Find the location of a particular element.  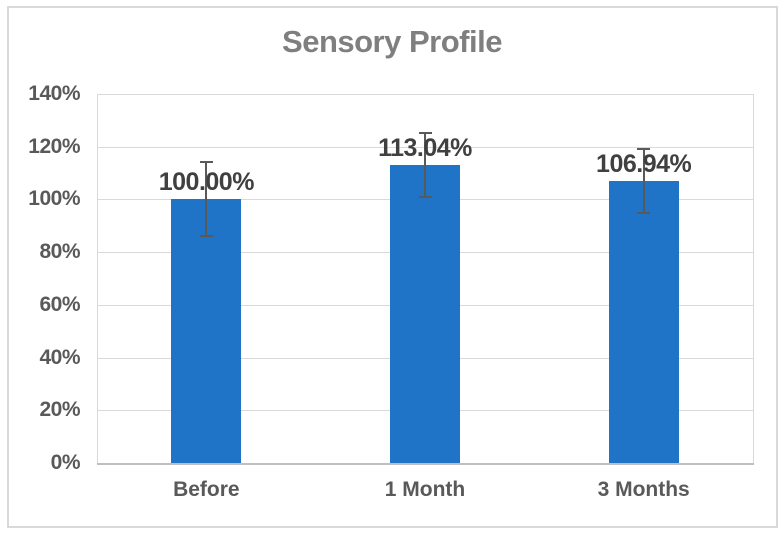

x-axis-line is located at coordinates (425, 464).